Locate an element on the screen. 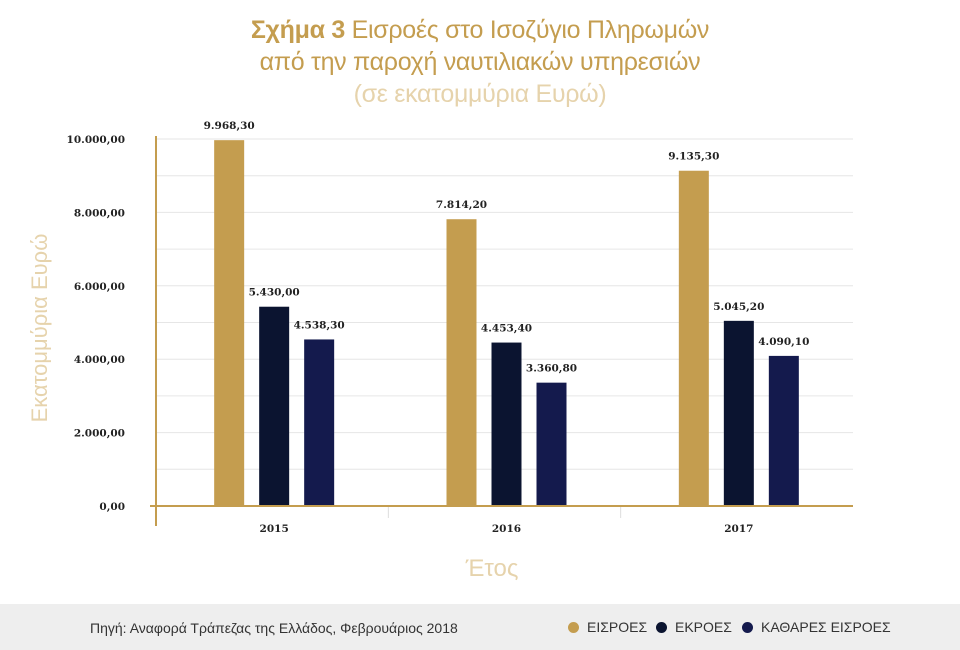  x-tick-label: 2017 is located at coordinates (738, 529).